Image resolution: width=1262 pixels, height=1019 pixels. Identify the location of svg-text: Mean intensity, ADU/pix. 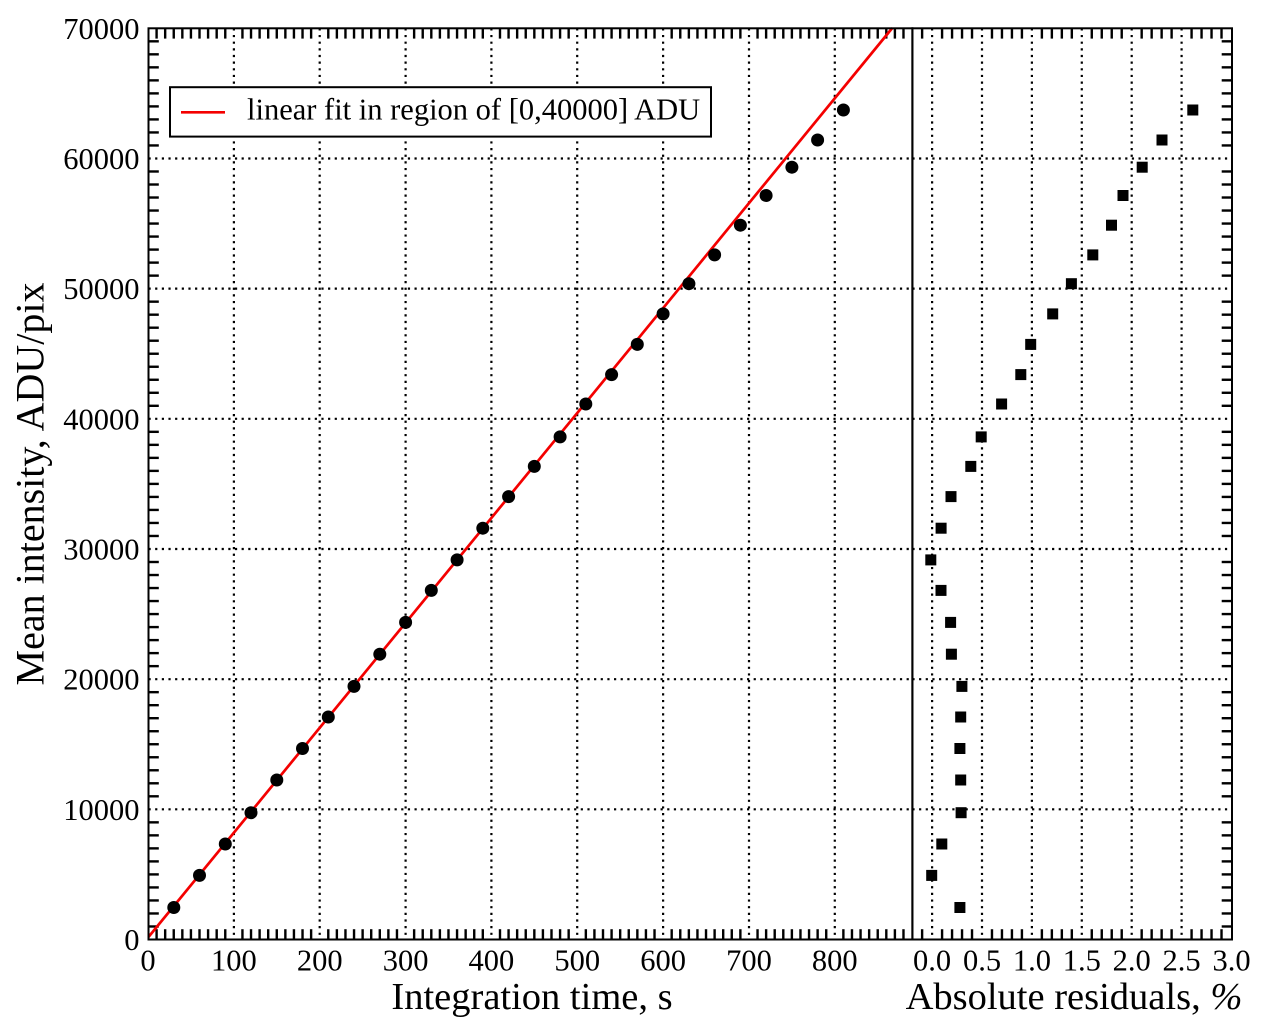
(30, 484).